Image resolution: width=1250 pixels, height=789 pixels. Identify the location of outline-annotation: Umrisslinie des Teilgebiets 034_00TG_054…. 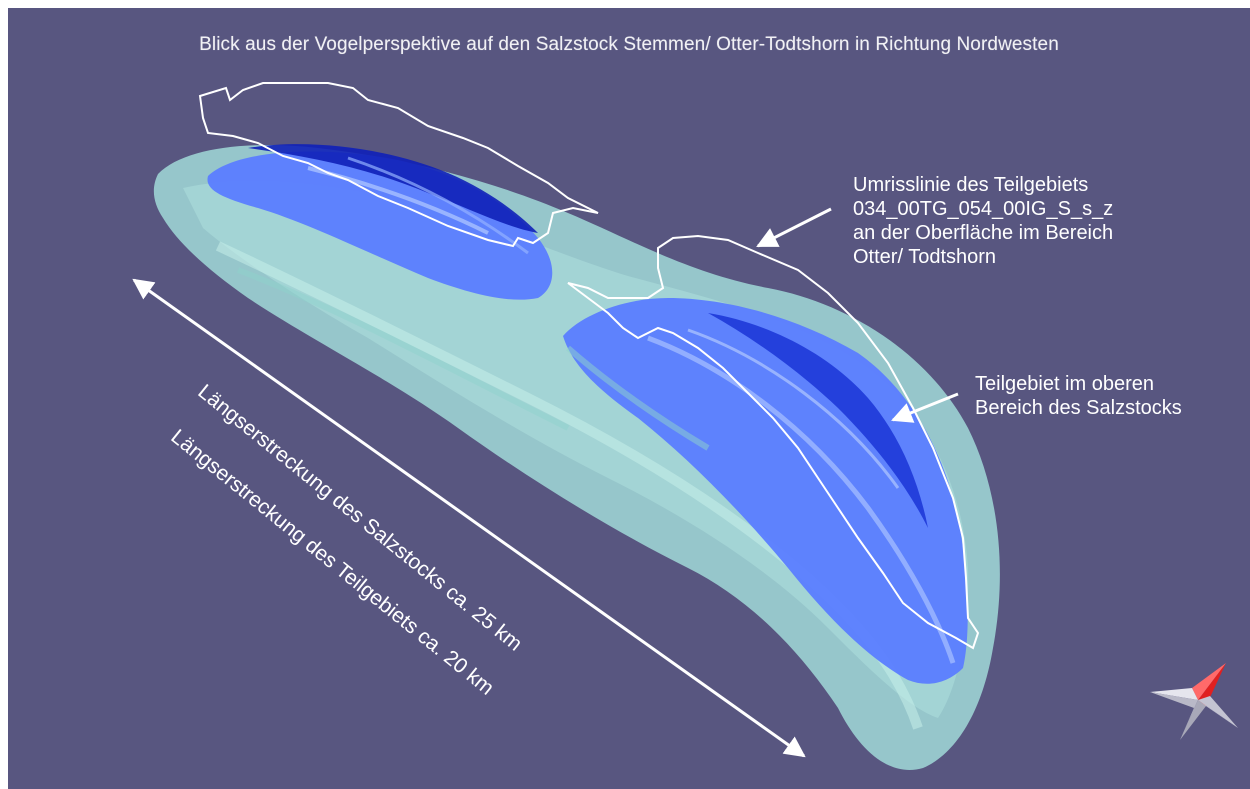
(983, 221).